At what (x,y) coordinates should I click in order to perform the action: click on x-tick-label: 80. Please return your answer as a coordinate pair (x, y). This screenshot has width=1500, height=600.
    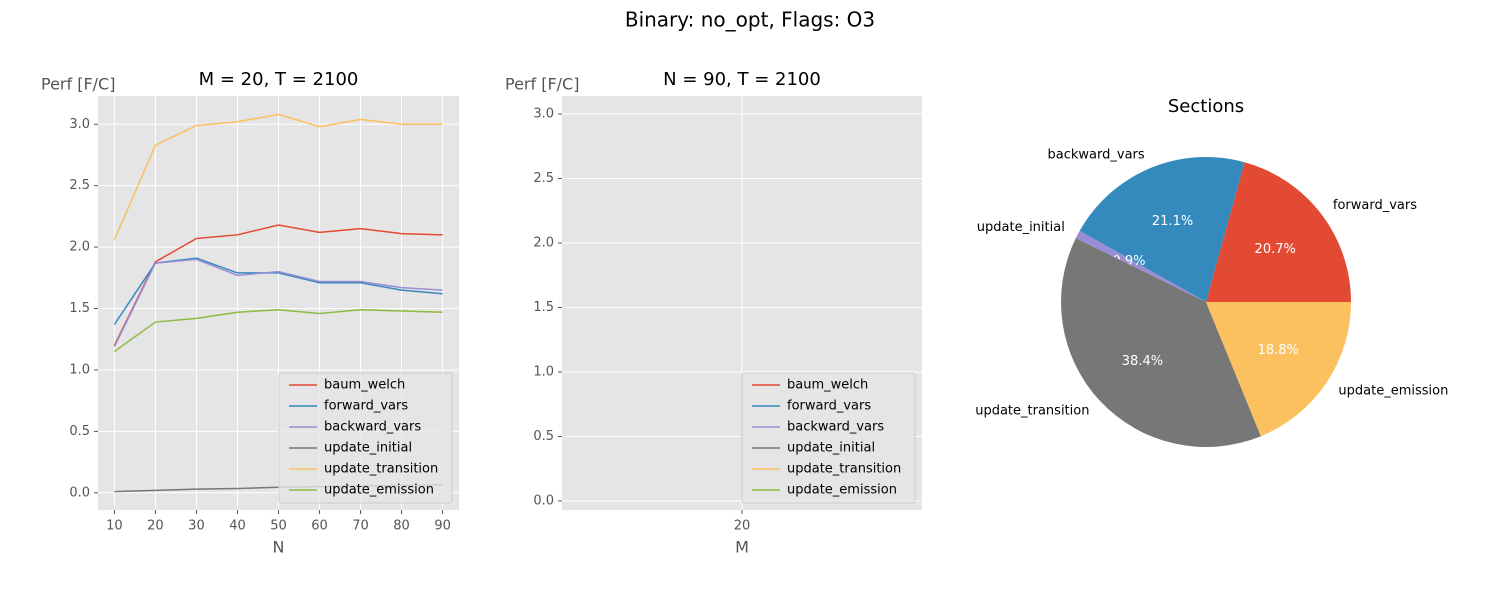
    Looking at the image, I should click on (401, 526).